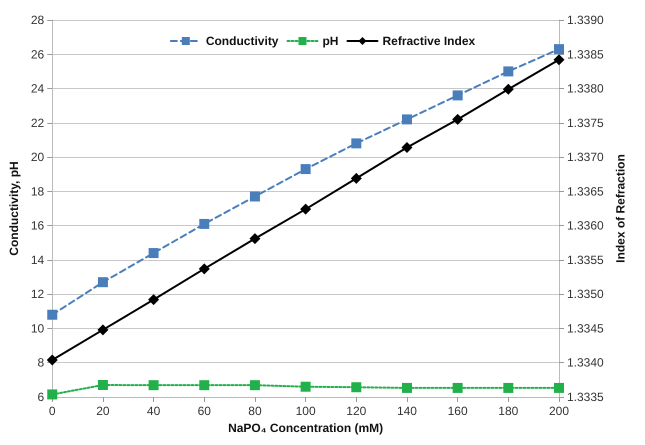 This screenshot has height=445, width=645. Describe the element at coordinates (585, 328) in the screenshot. I see `y2-tick-label: 1.3345` at that location.